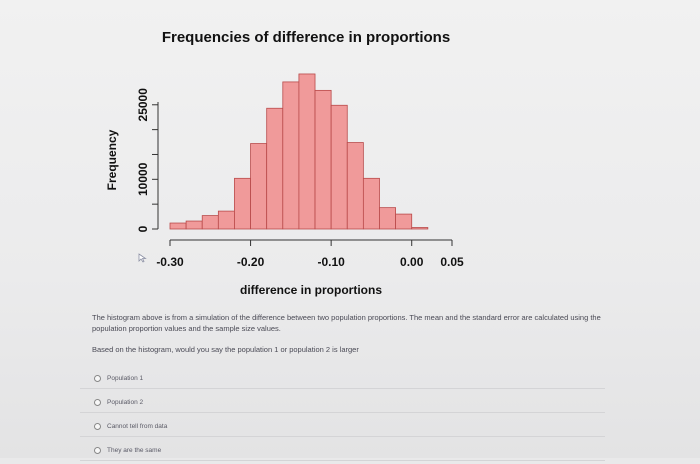  Describe the element at coordinates (342, 402) in the screenshot. I see `option-population-2: Population 2` at that location.